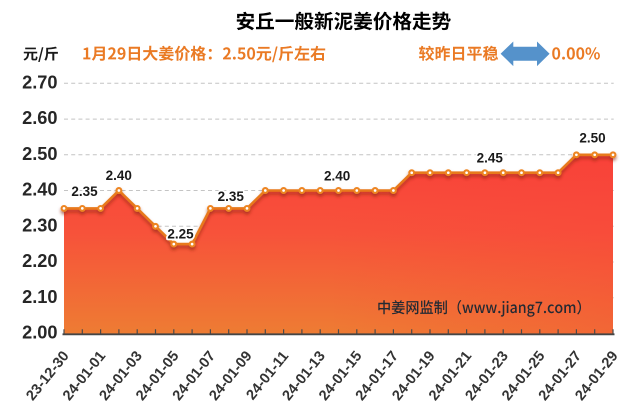 The image size is (640, 411). What do you see at coordinates (490, 158) in the screenshot?
I see `svg-text: 2.45` at bounding box center [490, 158].